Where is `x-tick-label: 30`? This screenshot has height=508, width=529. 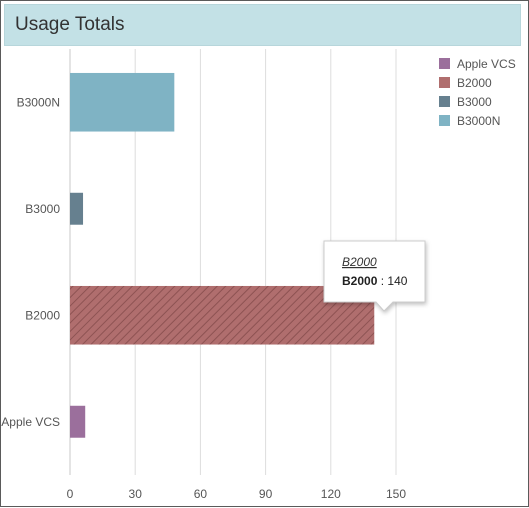
x-tick-label: 30 is located at coordinates (136, 494).